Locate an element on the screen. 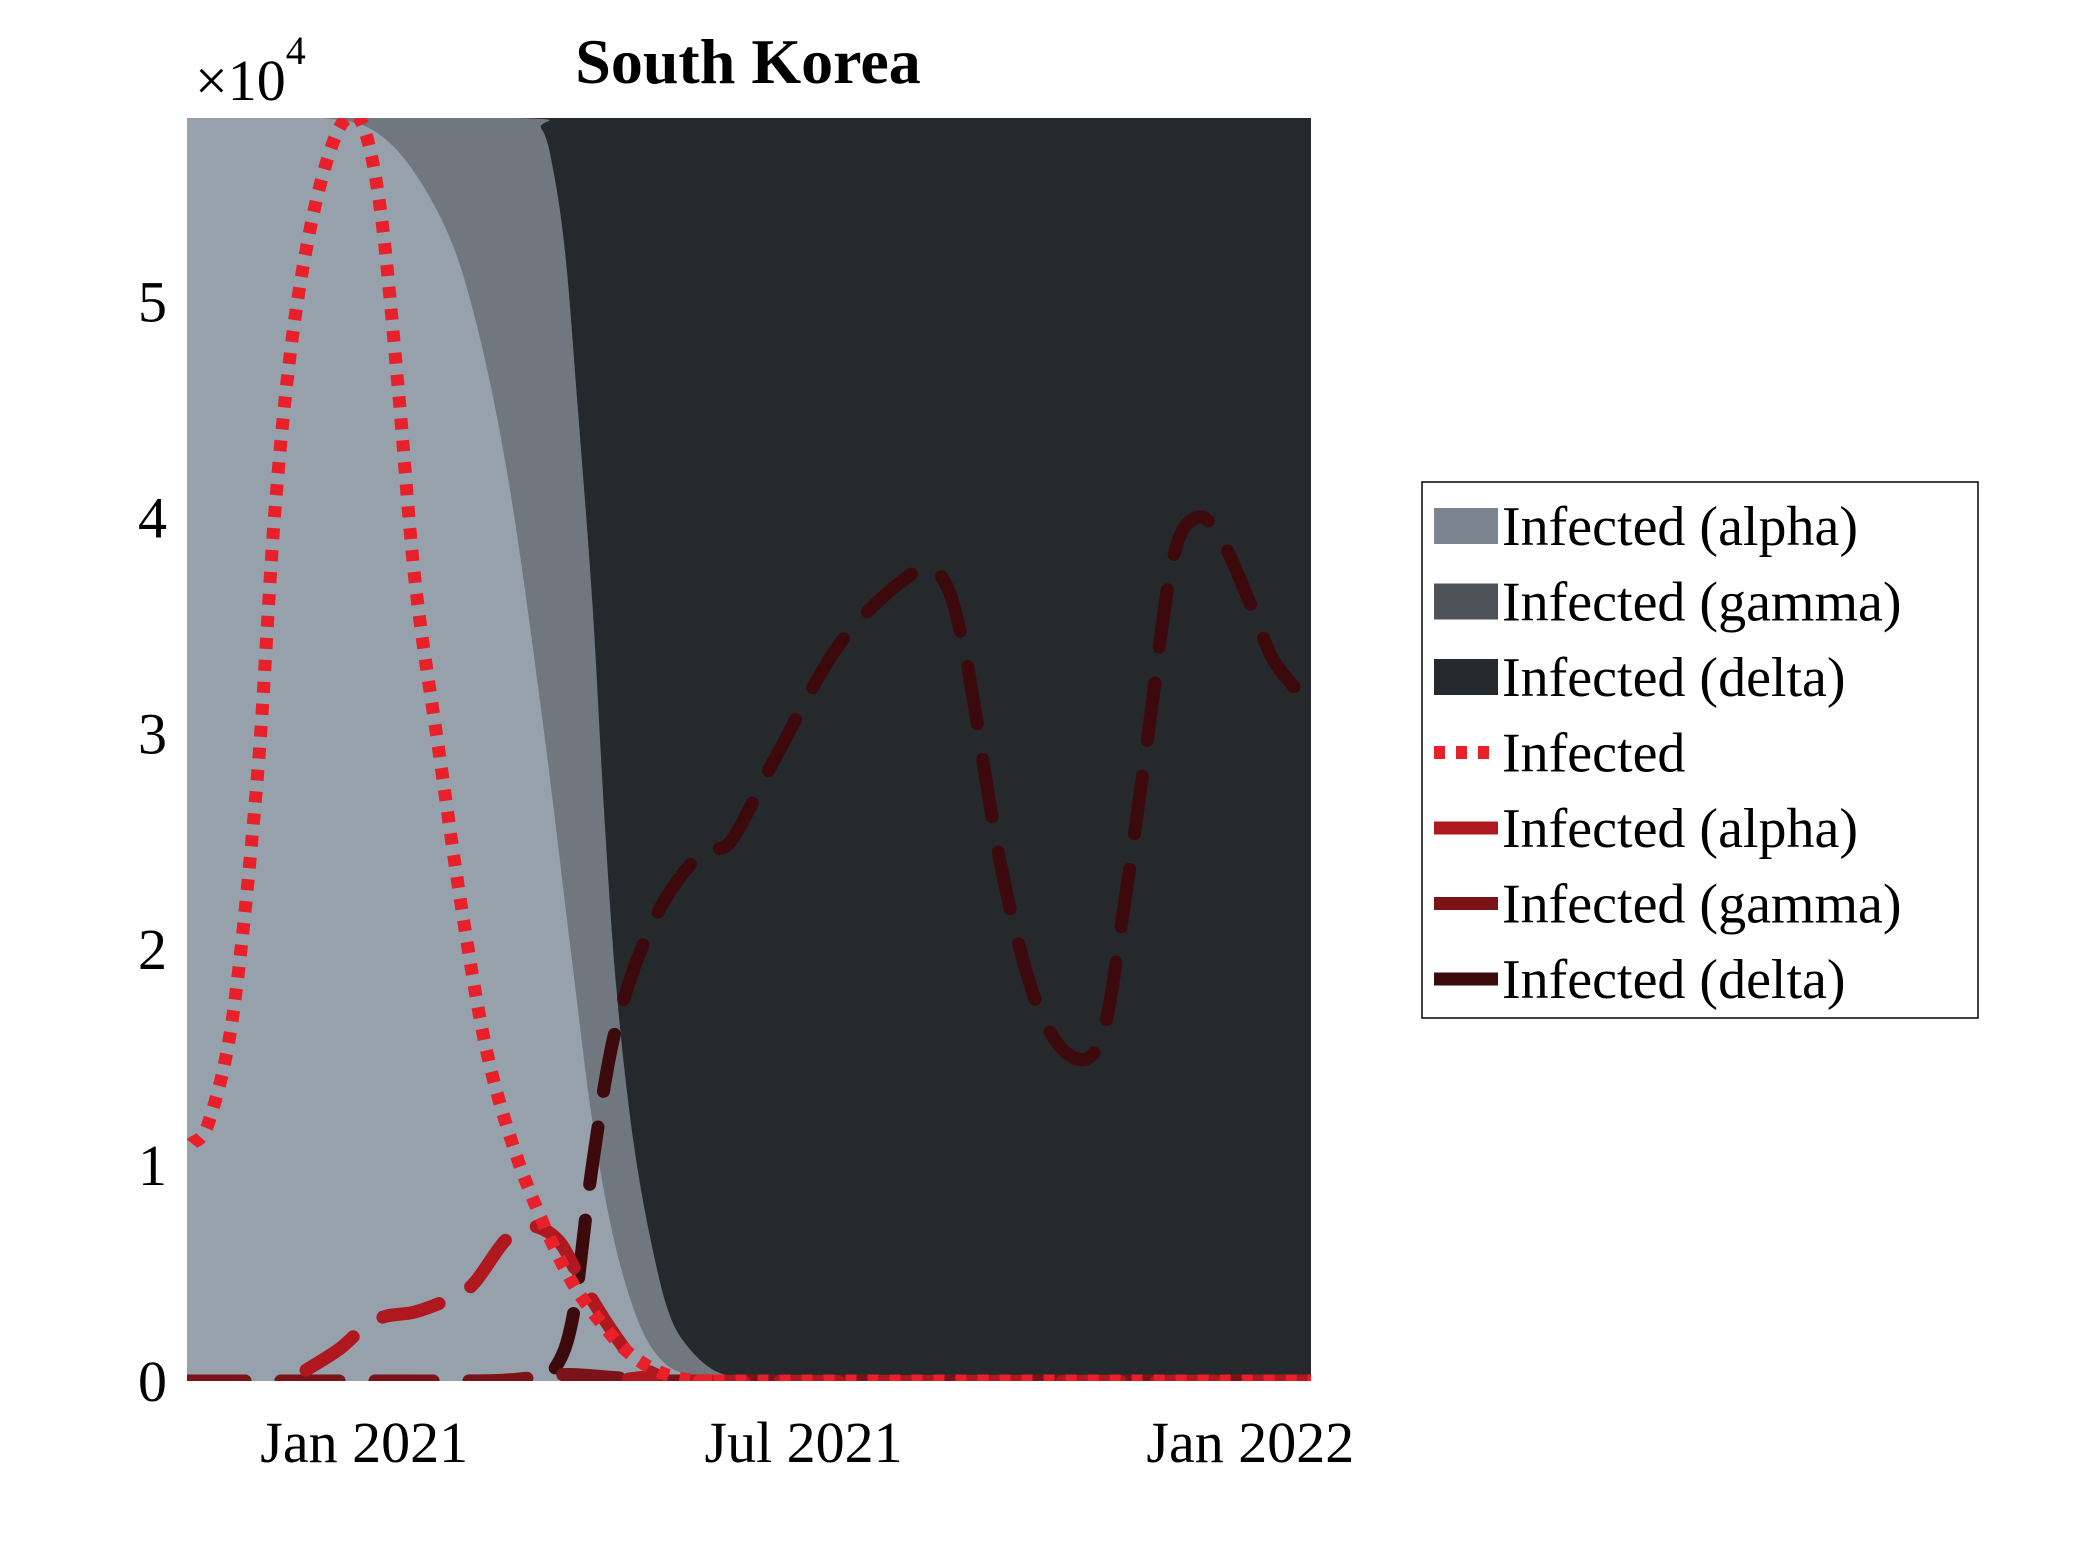 The height and width of the screenshot is (1542, 2083). x-axis: Jan 2021 Jul 2021 Jan 2022 is located at coordinates (807, 1442).